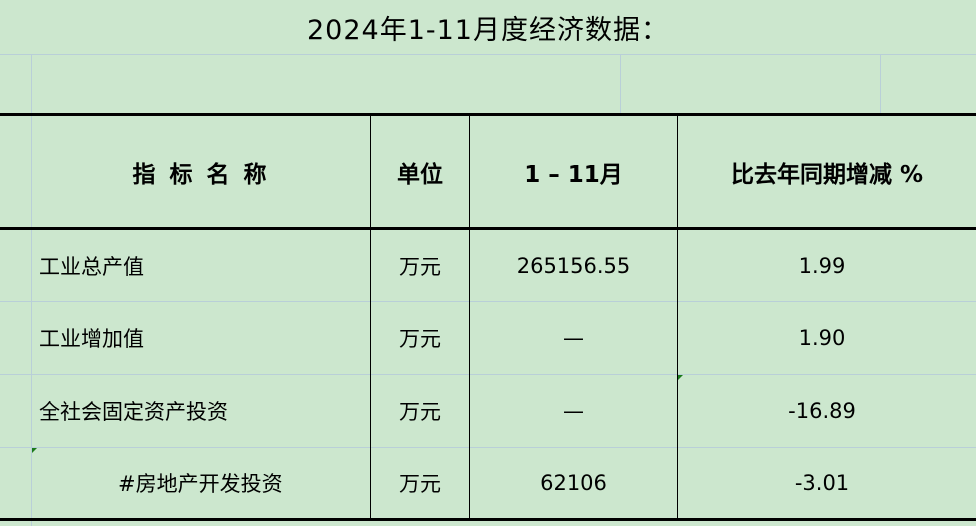 The width and height of the screenshot is (976, 526). Describe the element at coordinates (488, 228) in the screenshot. I see `header-bottom-border` at that location.